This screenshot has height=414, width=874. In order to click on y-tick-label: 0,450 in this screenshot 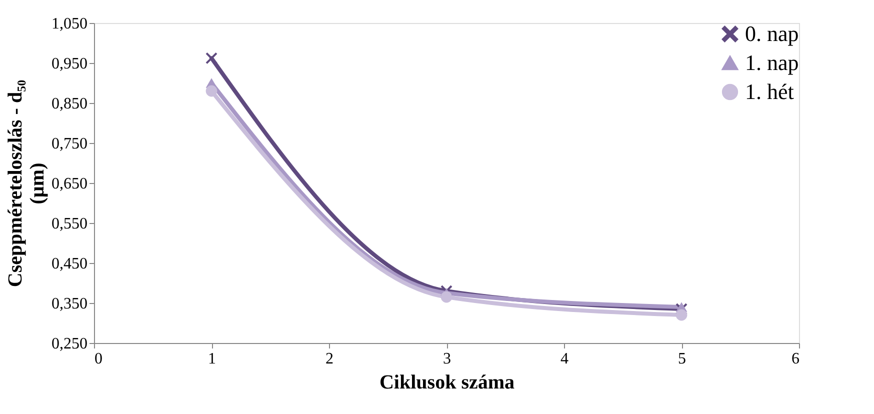, I will do `click(70, 264)`.